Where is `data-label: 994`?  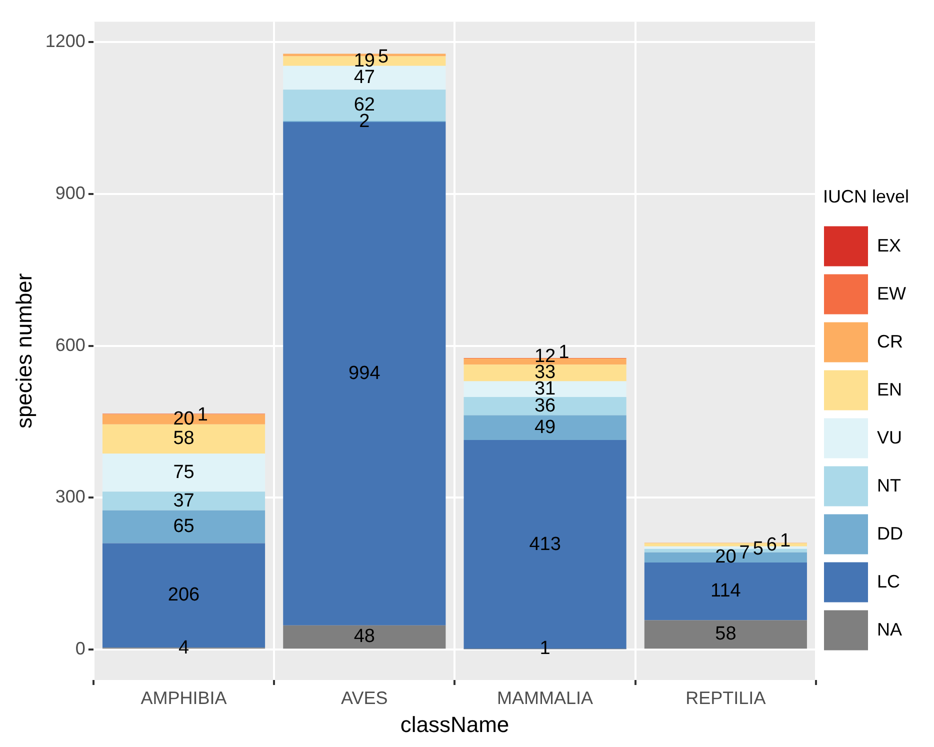
data-label: 994 is located at coordinates (364, 373).